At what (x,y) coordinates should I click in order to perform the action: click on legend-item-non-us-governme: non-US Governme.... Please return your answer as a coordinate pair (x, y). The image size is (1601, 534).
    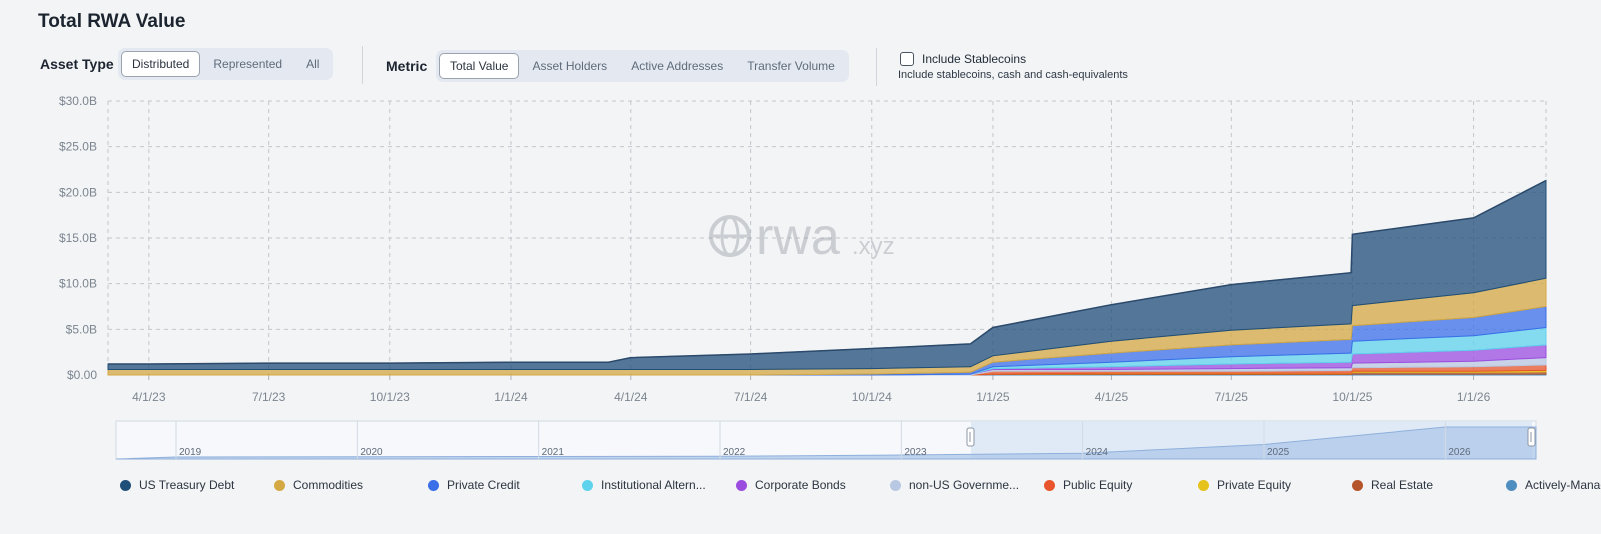
    Looking at the image, I should click on (967, 485).